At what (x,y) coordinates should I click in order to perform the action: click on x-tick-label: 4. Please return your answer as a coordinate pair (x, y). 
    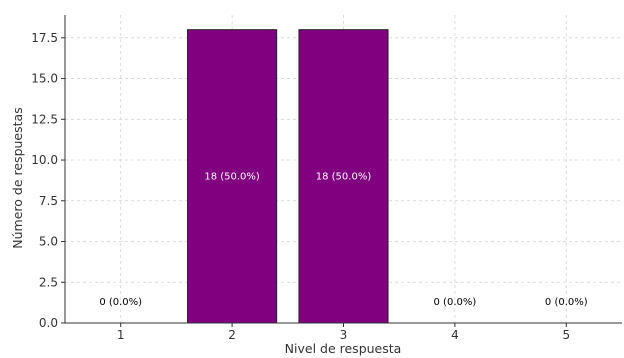
    Looking at the image, I should click on (455, 335).